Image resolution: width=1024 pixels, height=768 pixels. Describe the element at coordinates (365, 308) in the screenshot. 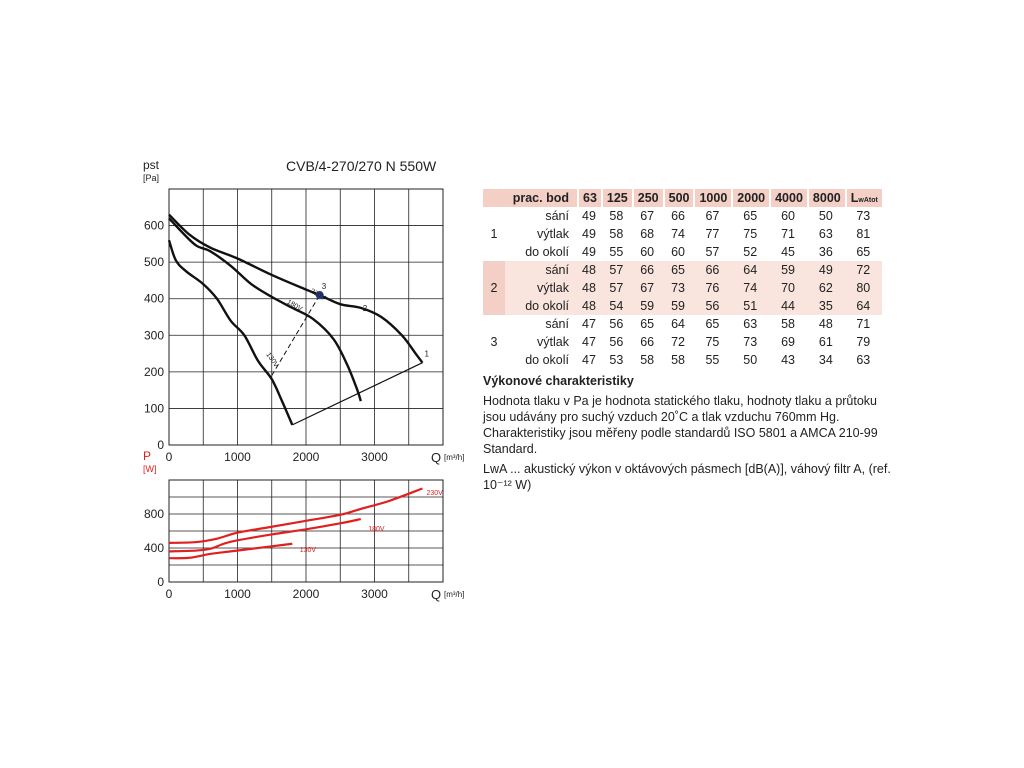

I see `point-label: 2` at that location.